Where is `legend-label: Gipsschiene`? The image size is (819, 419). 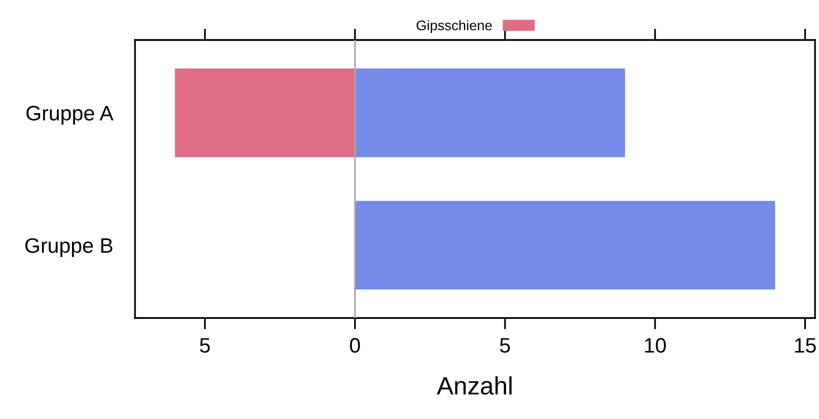 legend-label: Gipsschiene is located at coordinates (454, 27).